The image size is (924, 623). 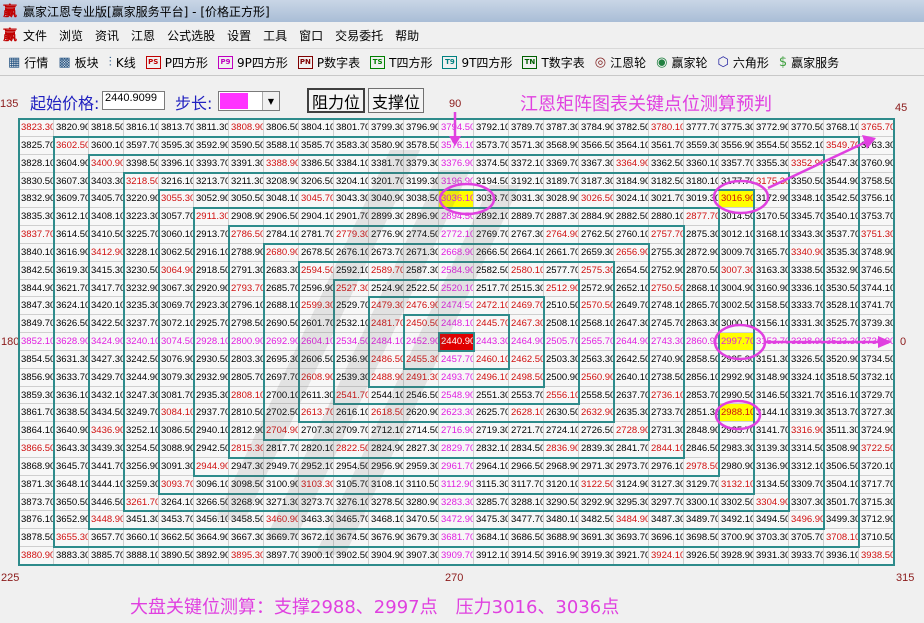 What do you see at coordinates (246, 466) in the screenshot?
I see `price-cell: 2947.30` at bounding box center [246, 466].